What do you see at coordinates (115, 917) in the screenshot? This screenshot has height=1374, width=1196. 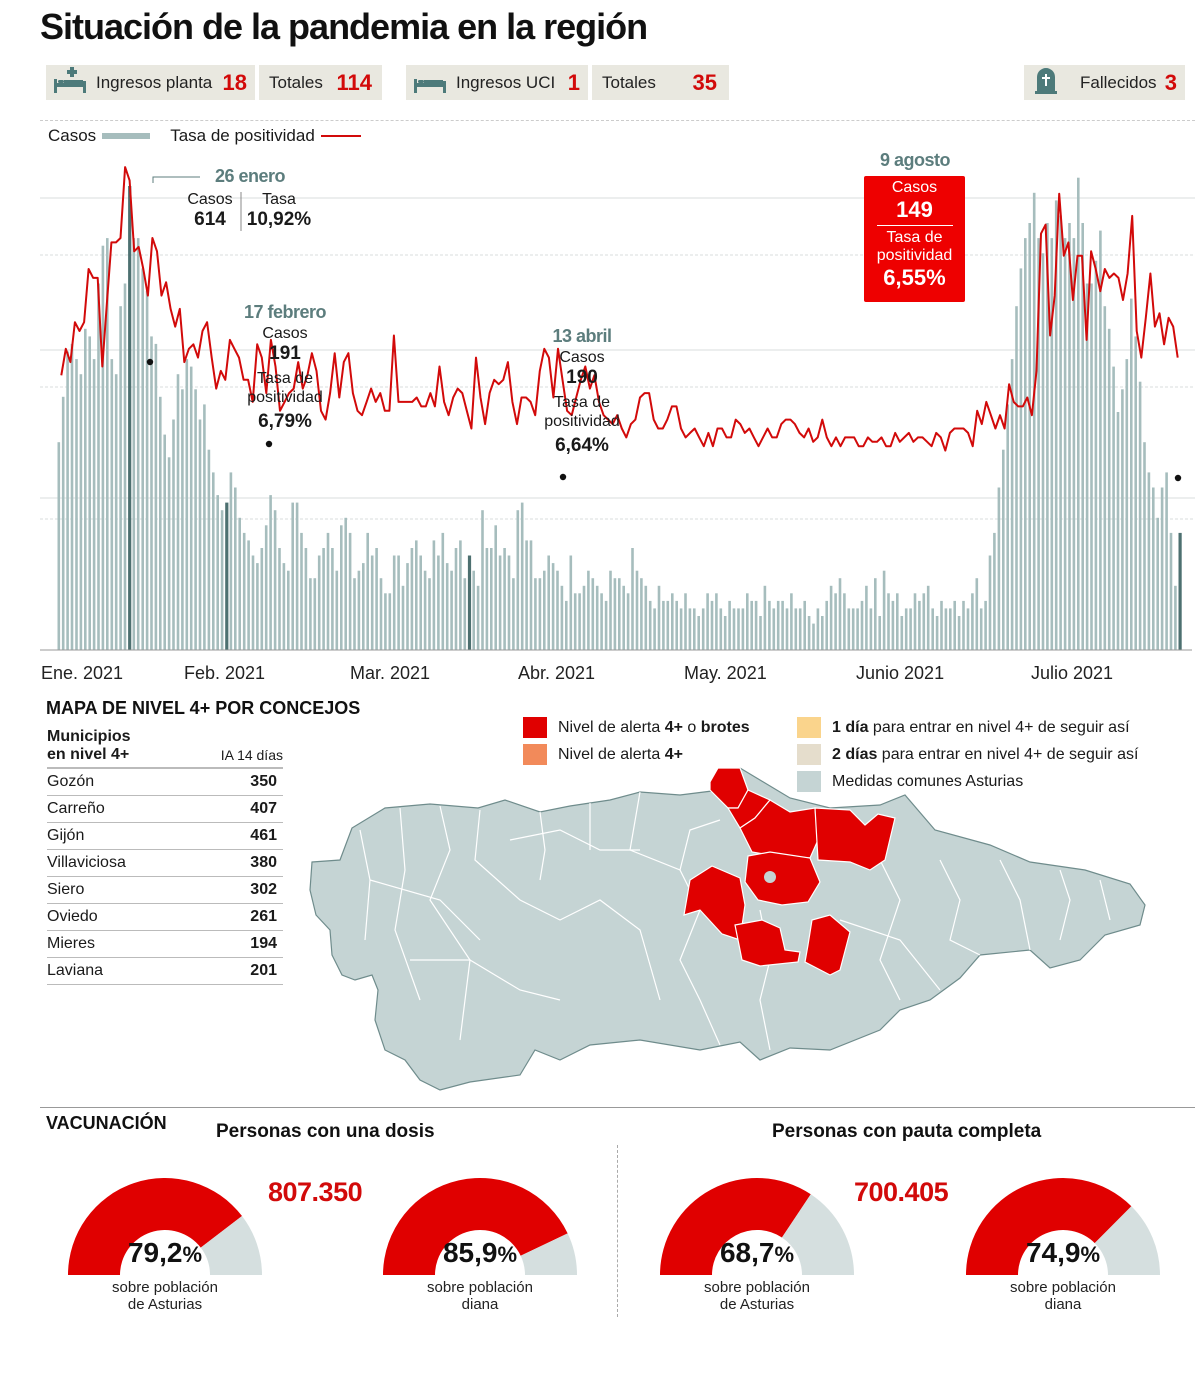 I see `municipality-name: Oviedo` at bounding box center [115, 917].